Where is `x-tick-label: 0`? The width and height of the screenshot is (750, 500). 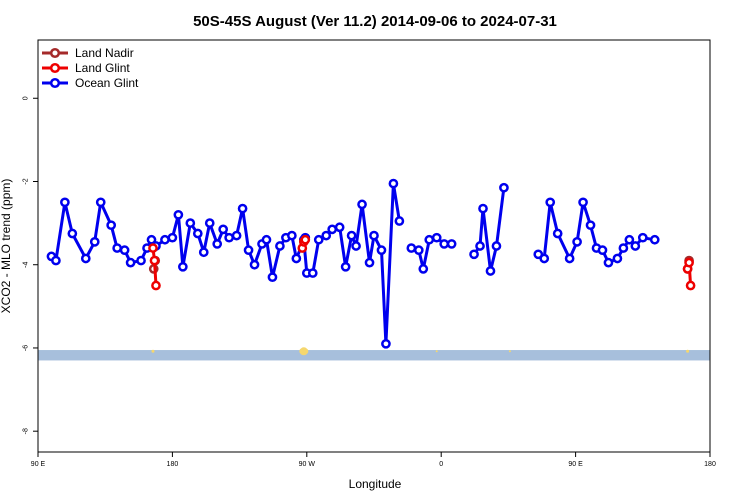
x-tick-label: 0 is located at coordinates (441, 464).